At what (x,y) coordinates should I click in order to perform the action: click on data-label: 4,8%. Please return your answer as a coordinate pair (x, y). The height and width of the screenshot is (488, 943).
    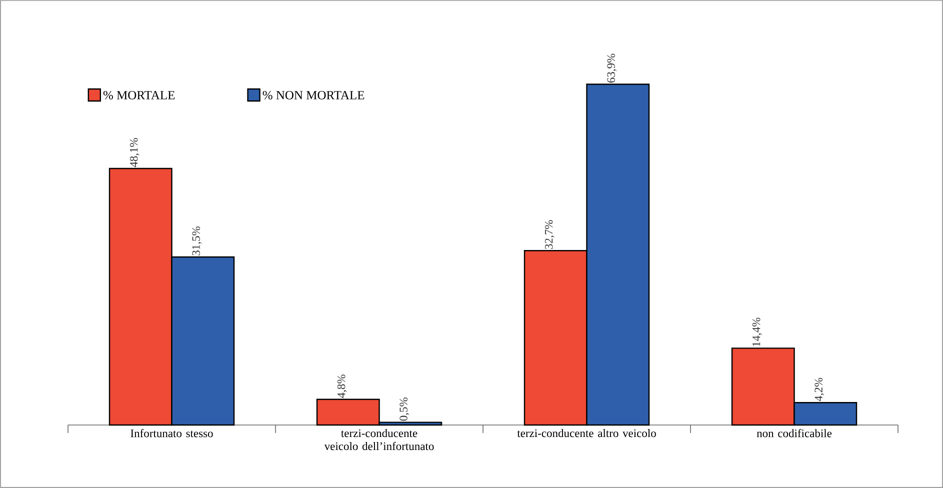
    Looking at the image, I should click on (342, 386).